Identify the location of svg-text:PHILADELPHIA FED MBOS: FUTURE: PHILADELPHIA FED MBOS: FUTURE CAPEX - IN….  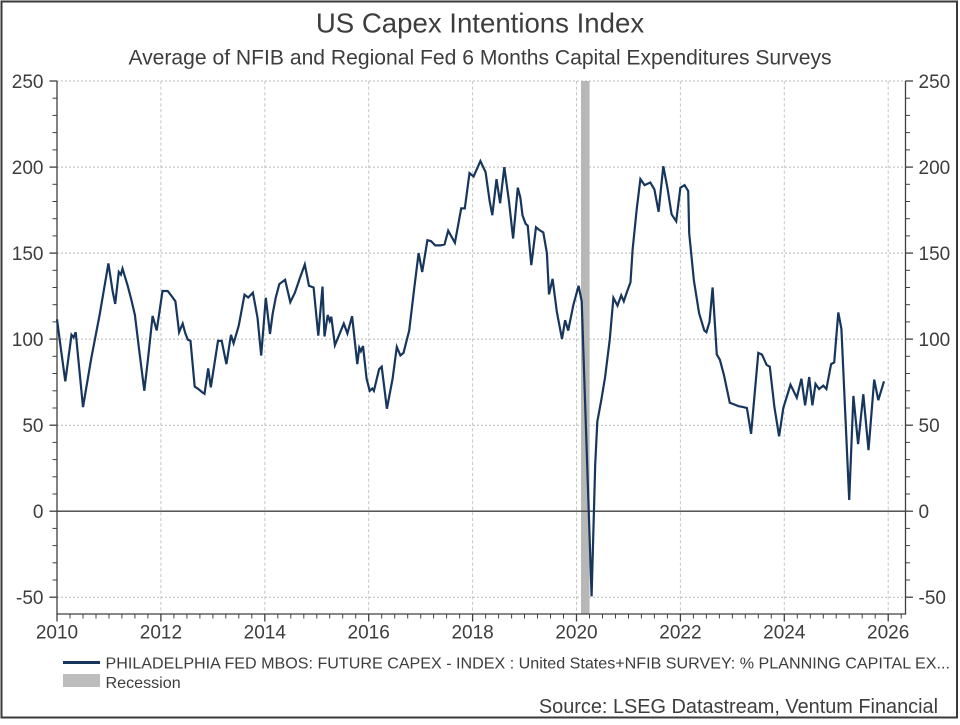
(528, 663).